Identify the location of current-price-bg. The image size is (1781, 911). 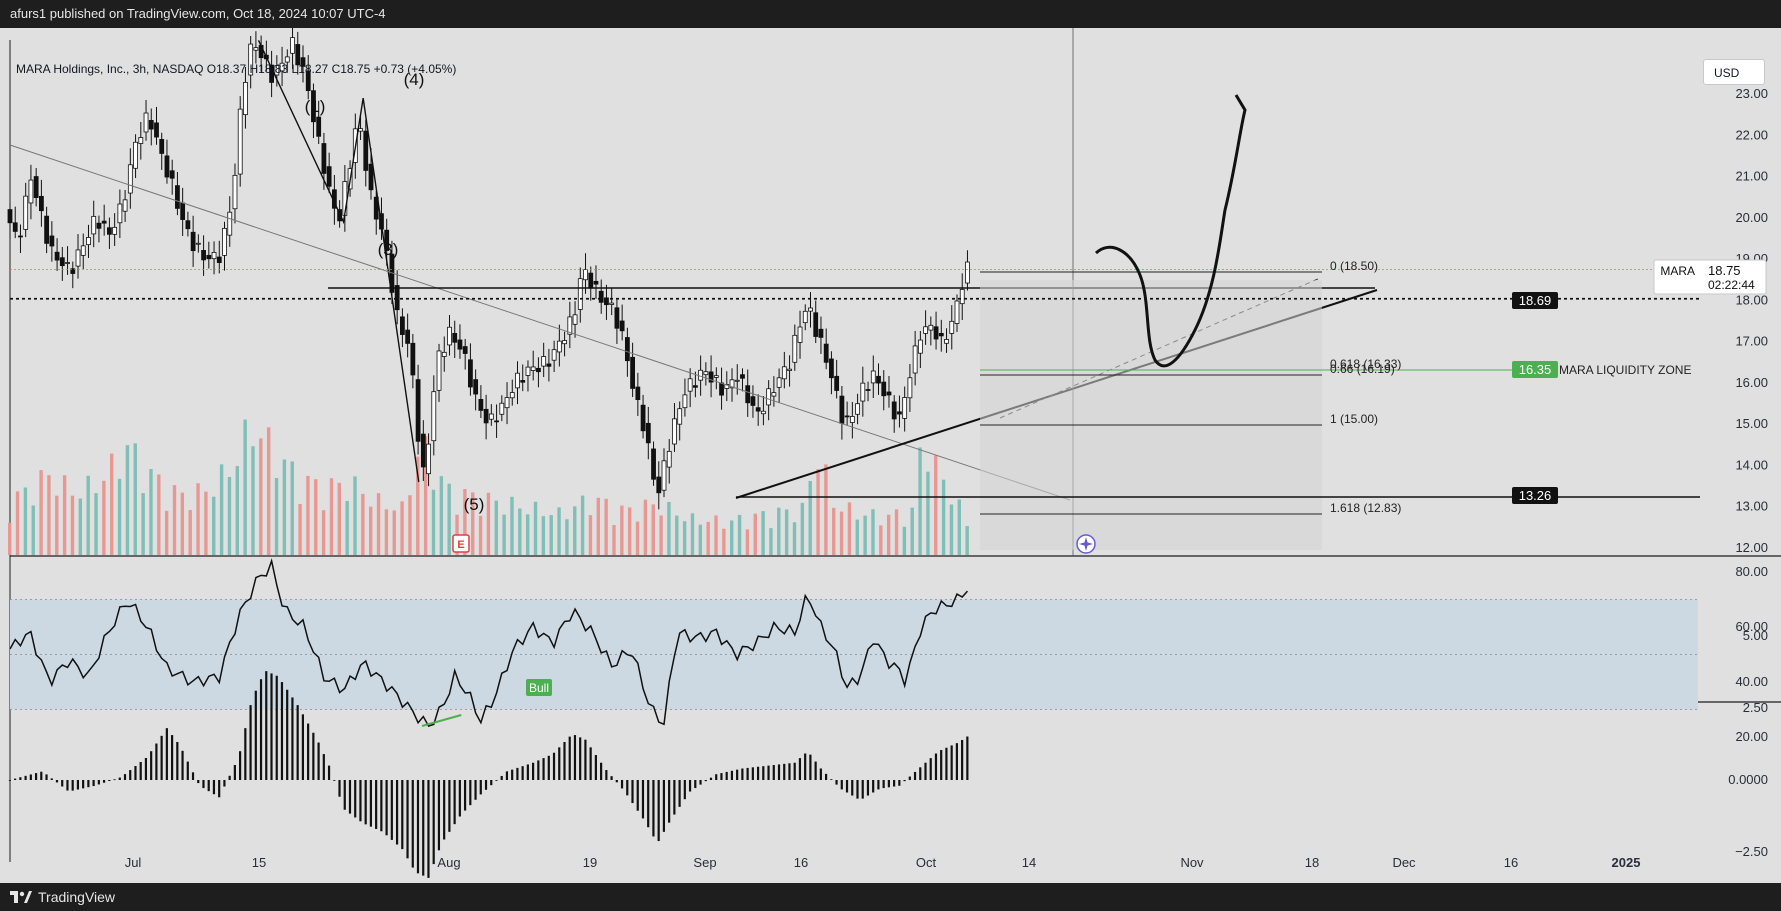
(1710, 277).